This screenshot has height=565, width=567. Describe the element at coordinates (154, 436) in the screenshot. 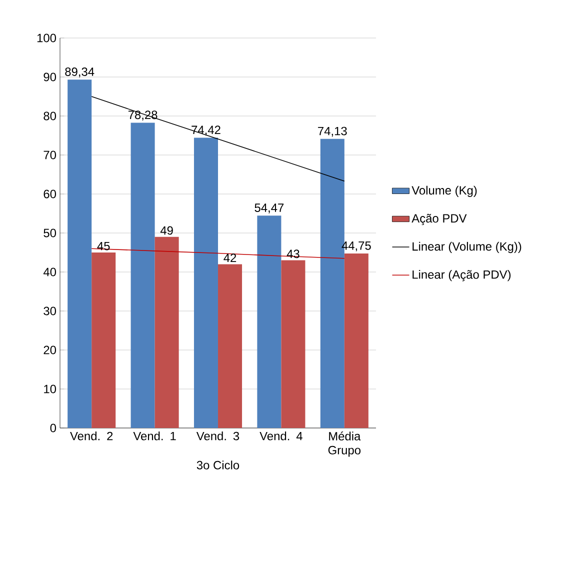

I see `x-tick-label: Vend. 1` at that location.